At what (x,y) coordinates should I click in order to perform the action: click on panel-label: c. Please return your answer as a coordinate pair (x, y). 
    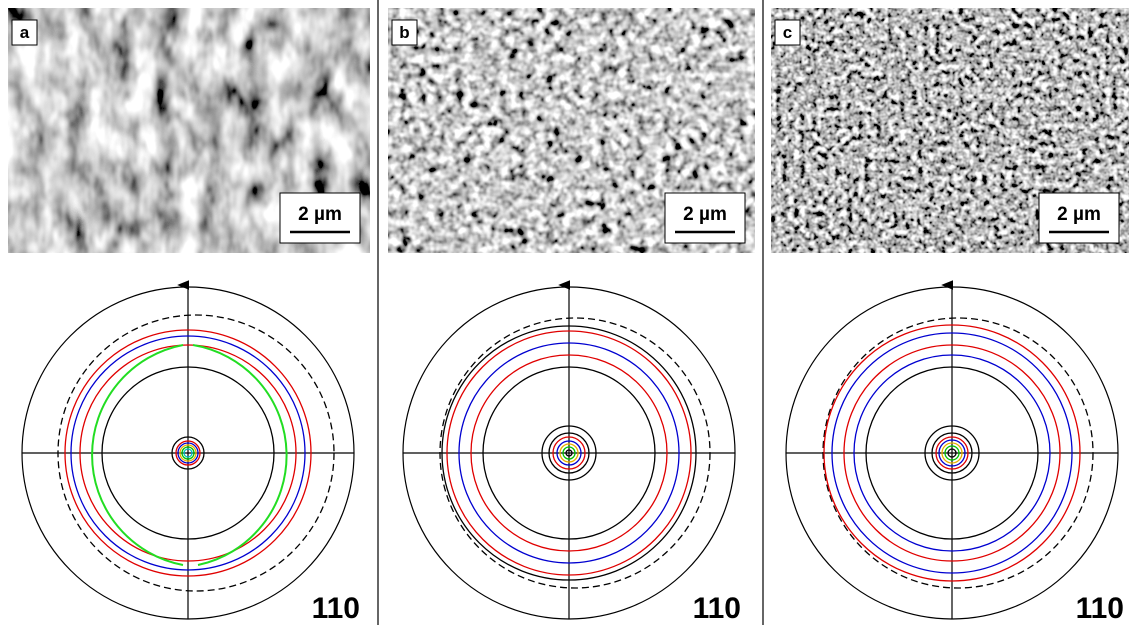
    Looking at the image, I should click on (787, 32).